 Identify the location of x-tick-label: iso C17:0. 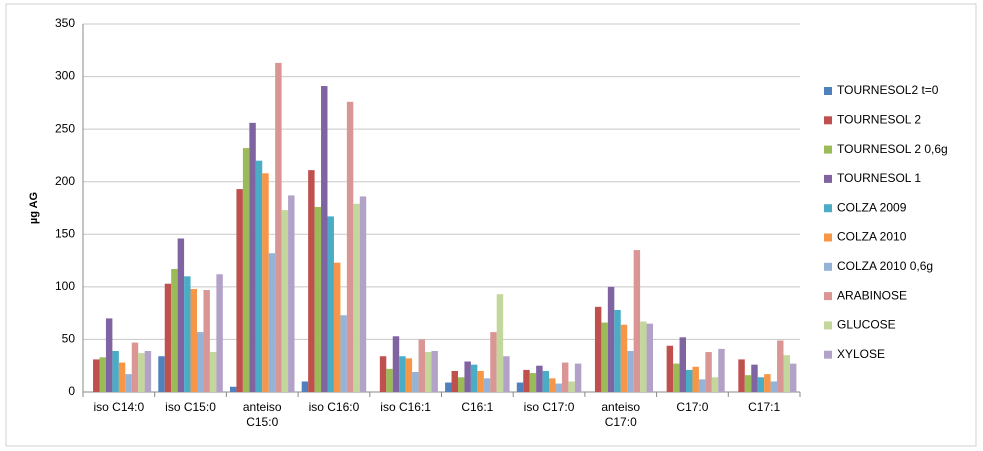
(549, 407).